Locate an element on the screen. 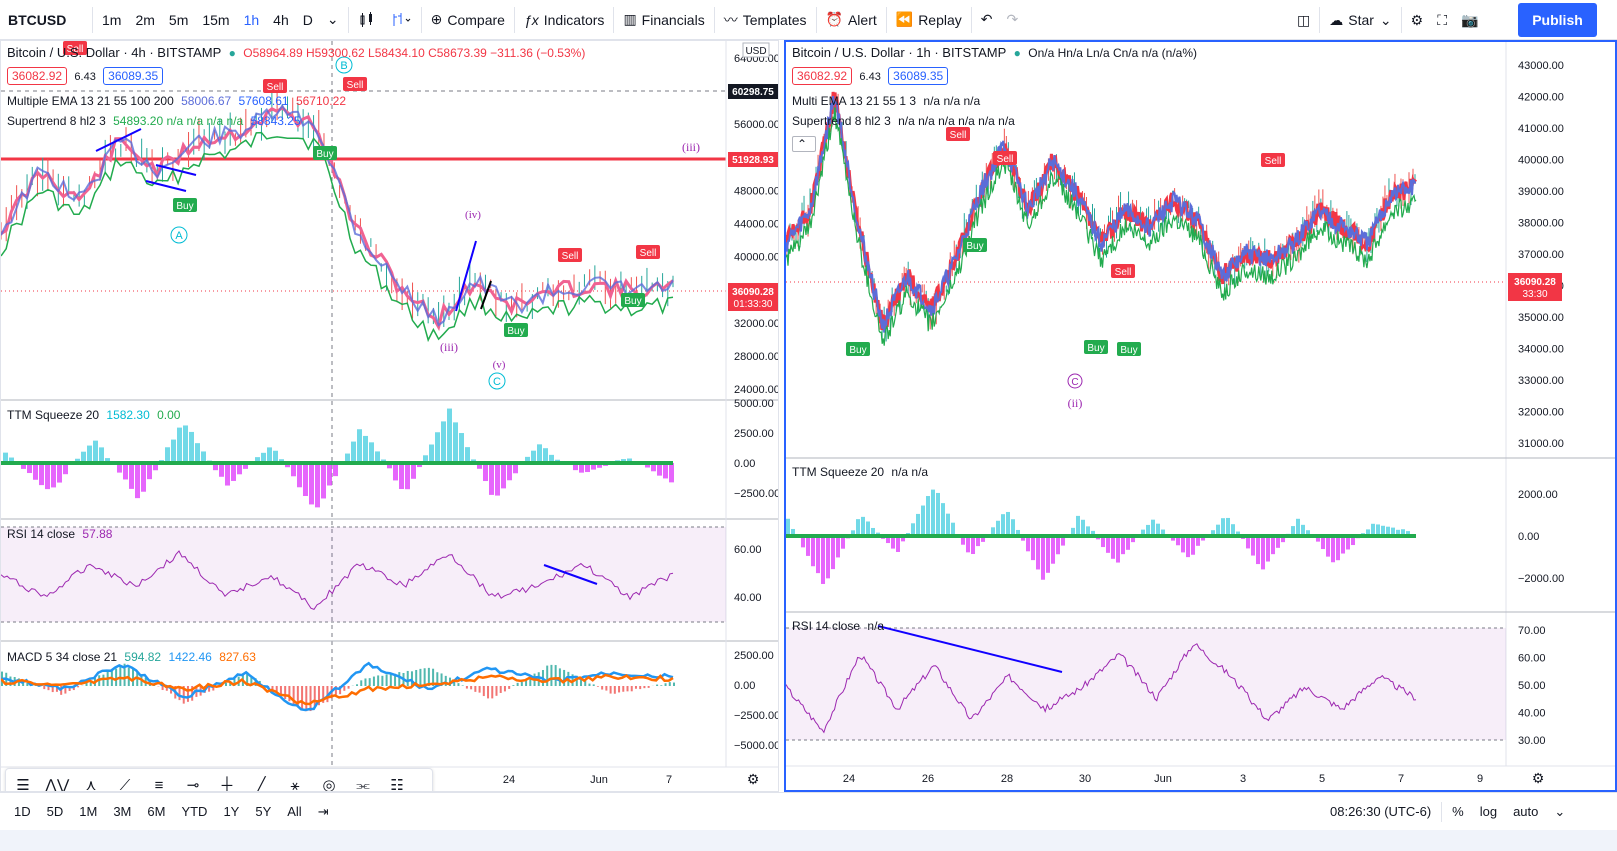  goto-date-button: ⇥ is located at coordinates (323, 812).